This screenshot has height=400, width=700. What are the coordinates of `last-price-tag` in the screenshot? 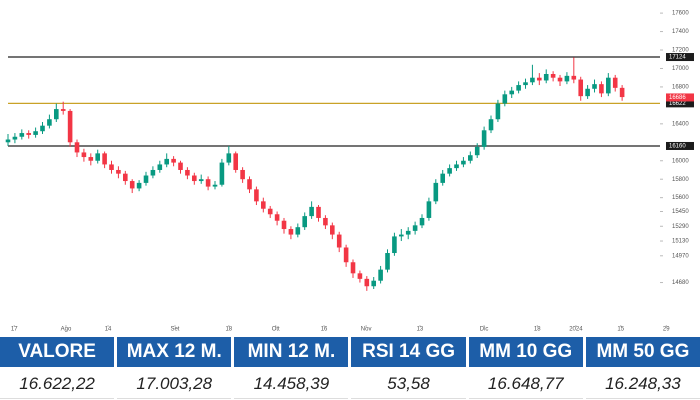 It's located at (680, 97).